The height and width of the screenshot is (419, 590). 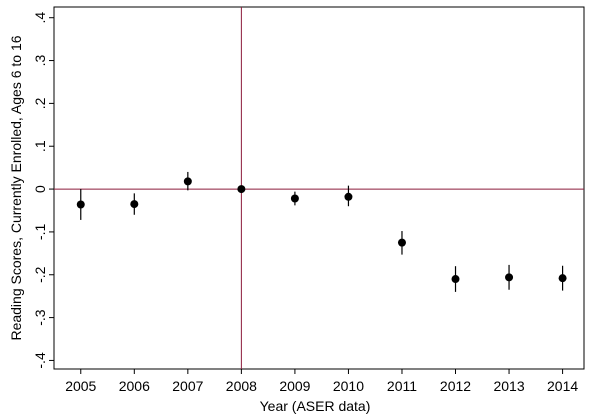 I want to click on x-tick-label: 2007, so click(x=187, y=386).